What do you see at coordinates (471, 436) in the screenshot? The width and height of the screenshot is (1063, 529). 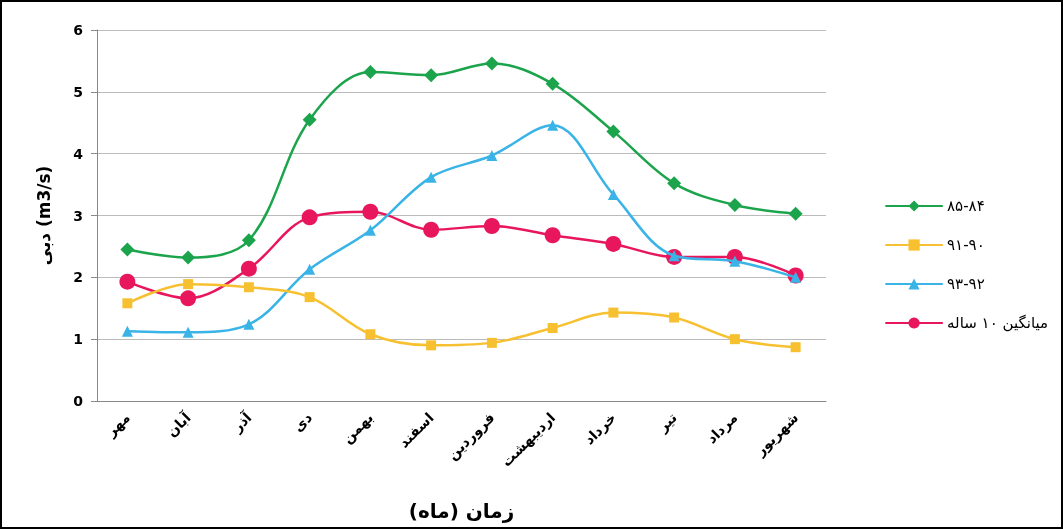 I see `x-tick-label: فروردین` at bounding box center [471, 436].